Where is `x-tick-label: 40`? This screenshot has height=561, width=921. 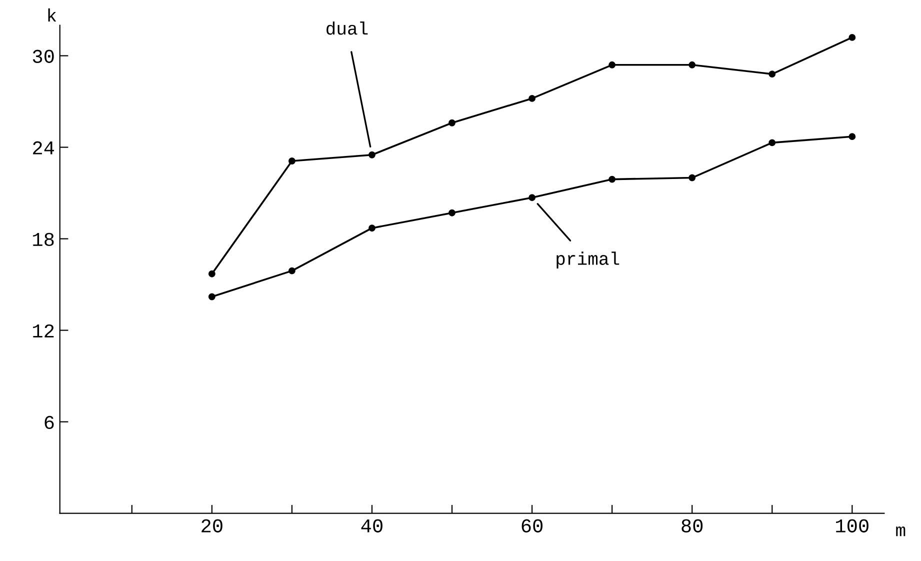
x-tick-label: 40 is located at coordinates (371, 525).